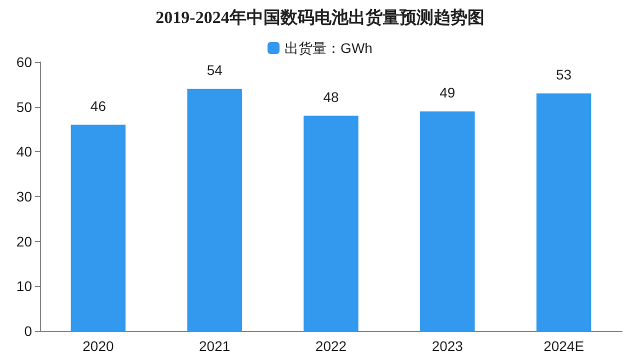 This screenshot has width=640, height=363. What do you see at coordinates (214, 346) in the screenshot?
I see `x-tick-label: 2021` at bounding box center [214, 346].